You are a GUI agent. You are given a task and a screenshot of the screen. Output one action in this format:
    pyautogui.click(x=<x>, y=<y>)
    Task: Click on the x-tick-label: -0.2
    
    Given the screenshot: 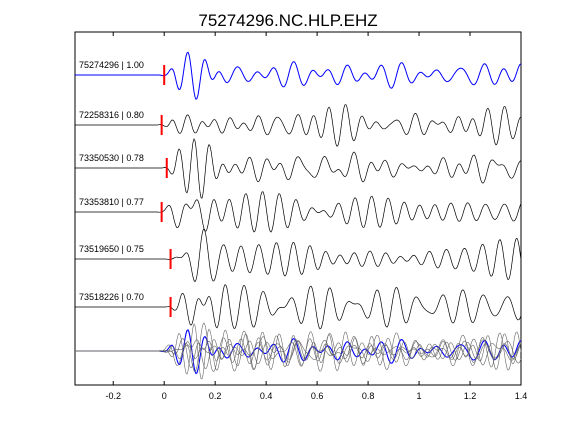 What is the action you would take?
    pyautogui.click(x=113, y=396)
    